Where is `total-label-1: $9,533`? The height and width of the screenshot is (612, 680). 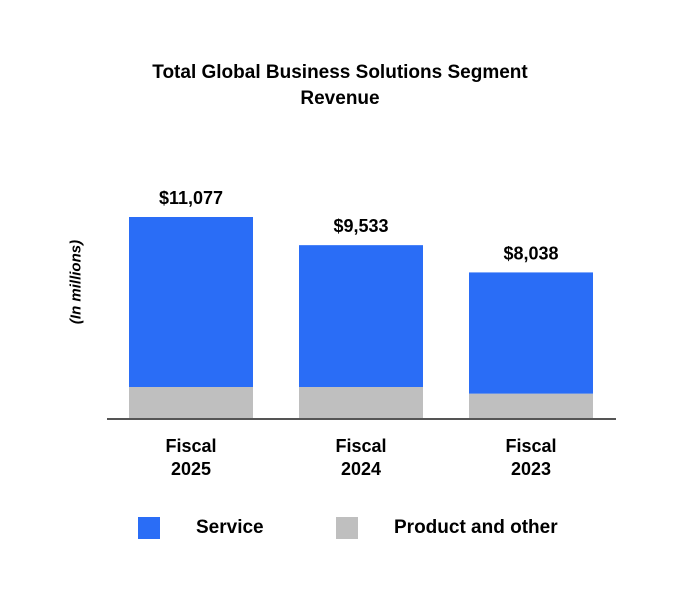
total-label-1: $9,533 is located at coordinates (360, 226).